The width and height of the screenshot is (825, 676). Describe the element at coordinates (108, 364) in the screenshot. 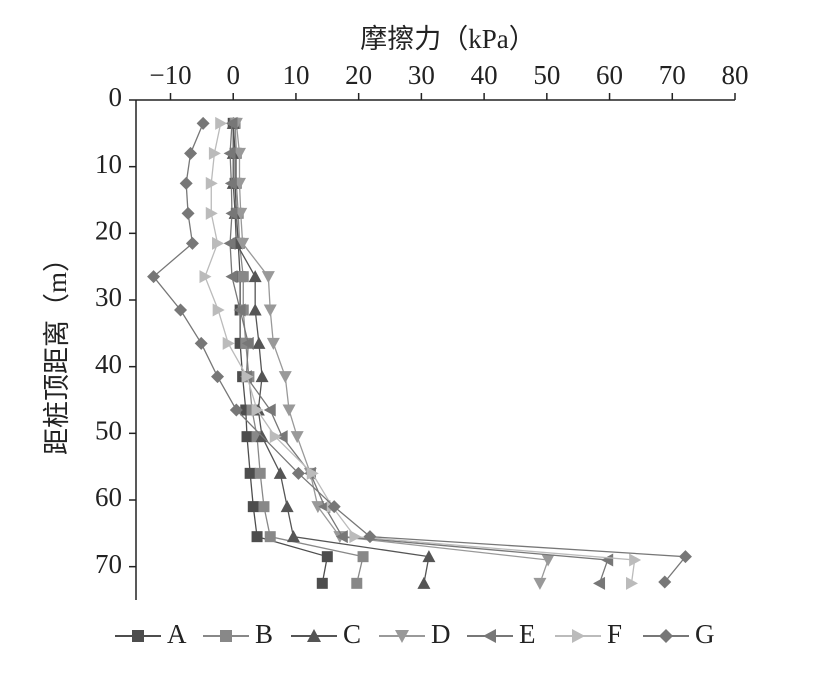

I see `y-tick-label: 40` at that location.